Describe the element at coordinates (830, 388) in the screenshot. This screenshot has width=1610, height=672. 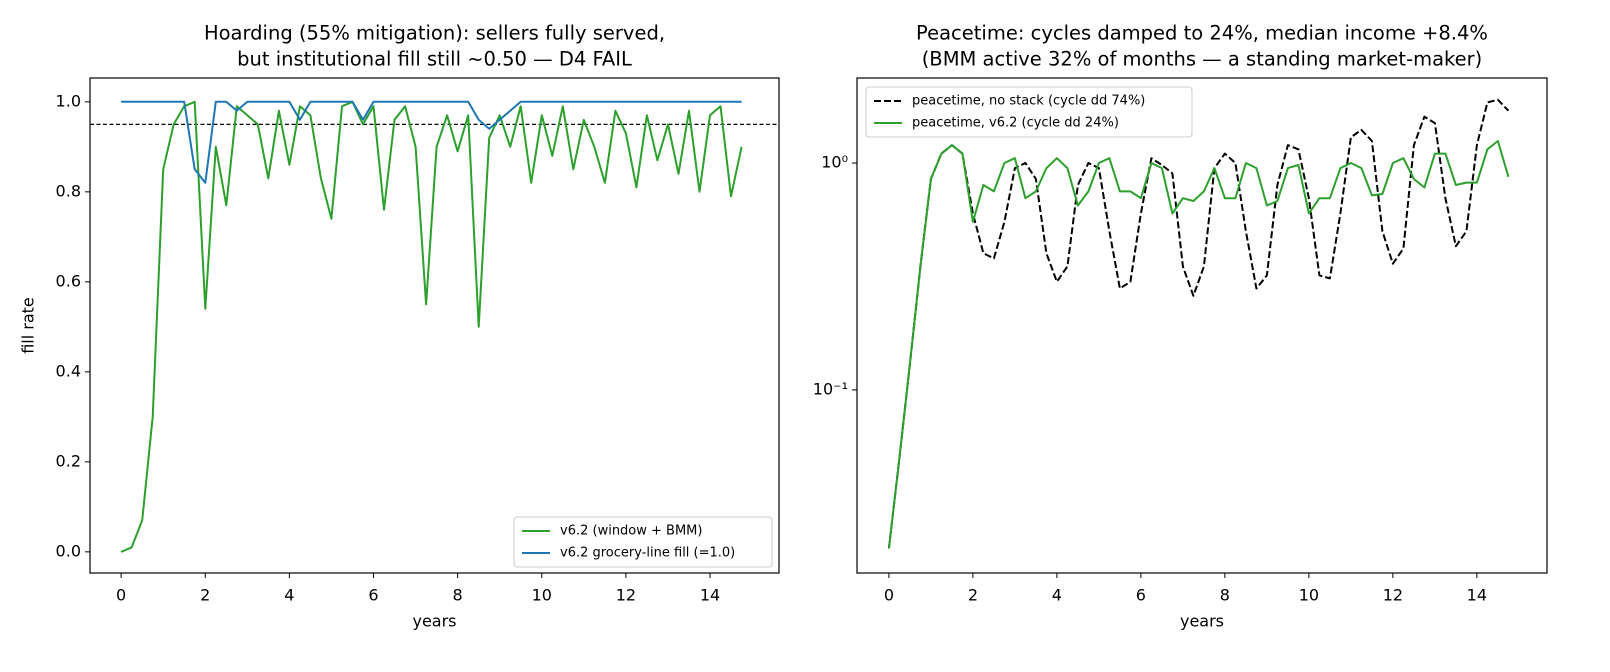
I see `y-tick-label: 10⁻¹` at that location.